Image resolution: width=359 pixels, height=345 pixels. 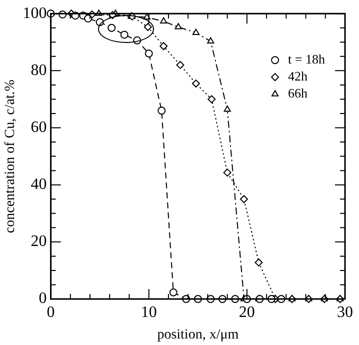 I want to click on x-tick-label: 30, so click(x=345, y=312).